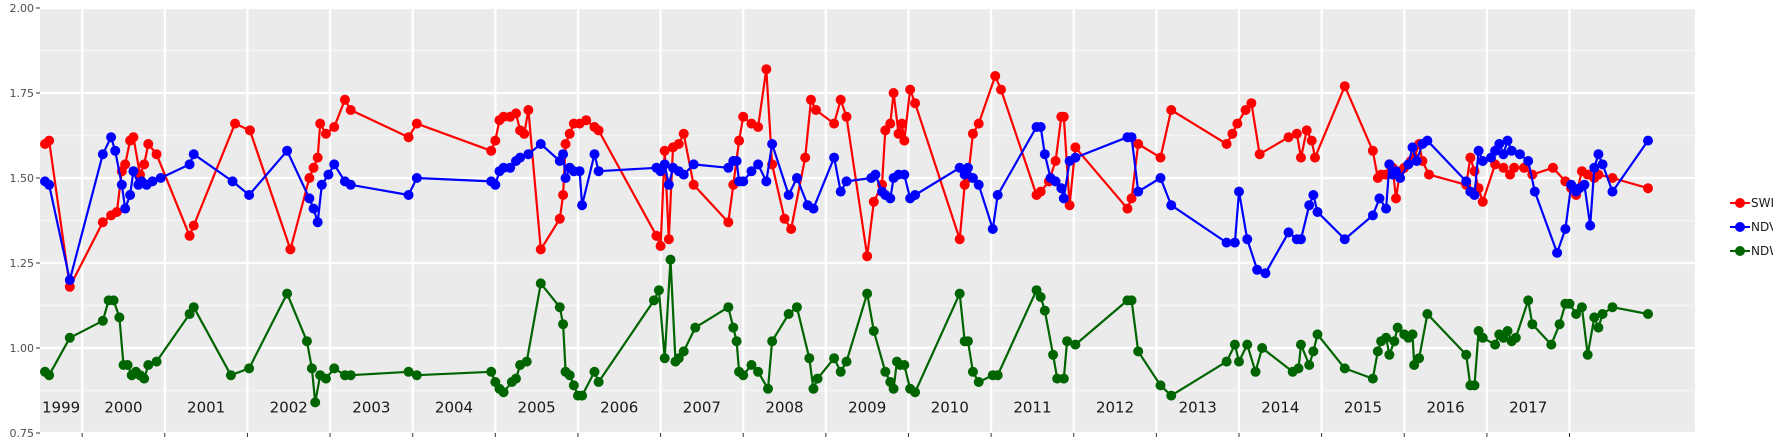  Describe the element at coordinates (206, 408) in the screenshot. I see `year-label: 2001` at that location.